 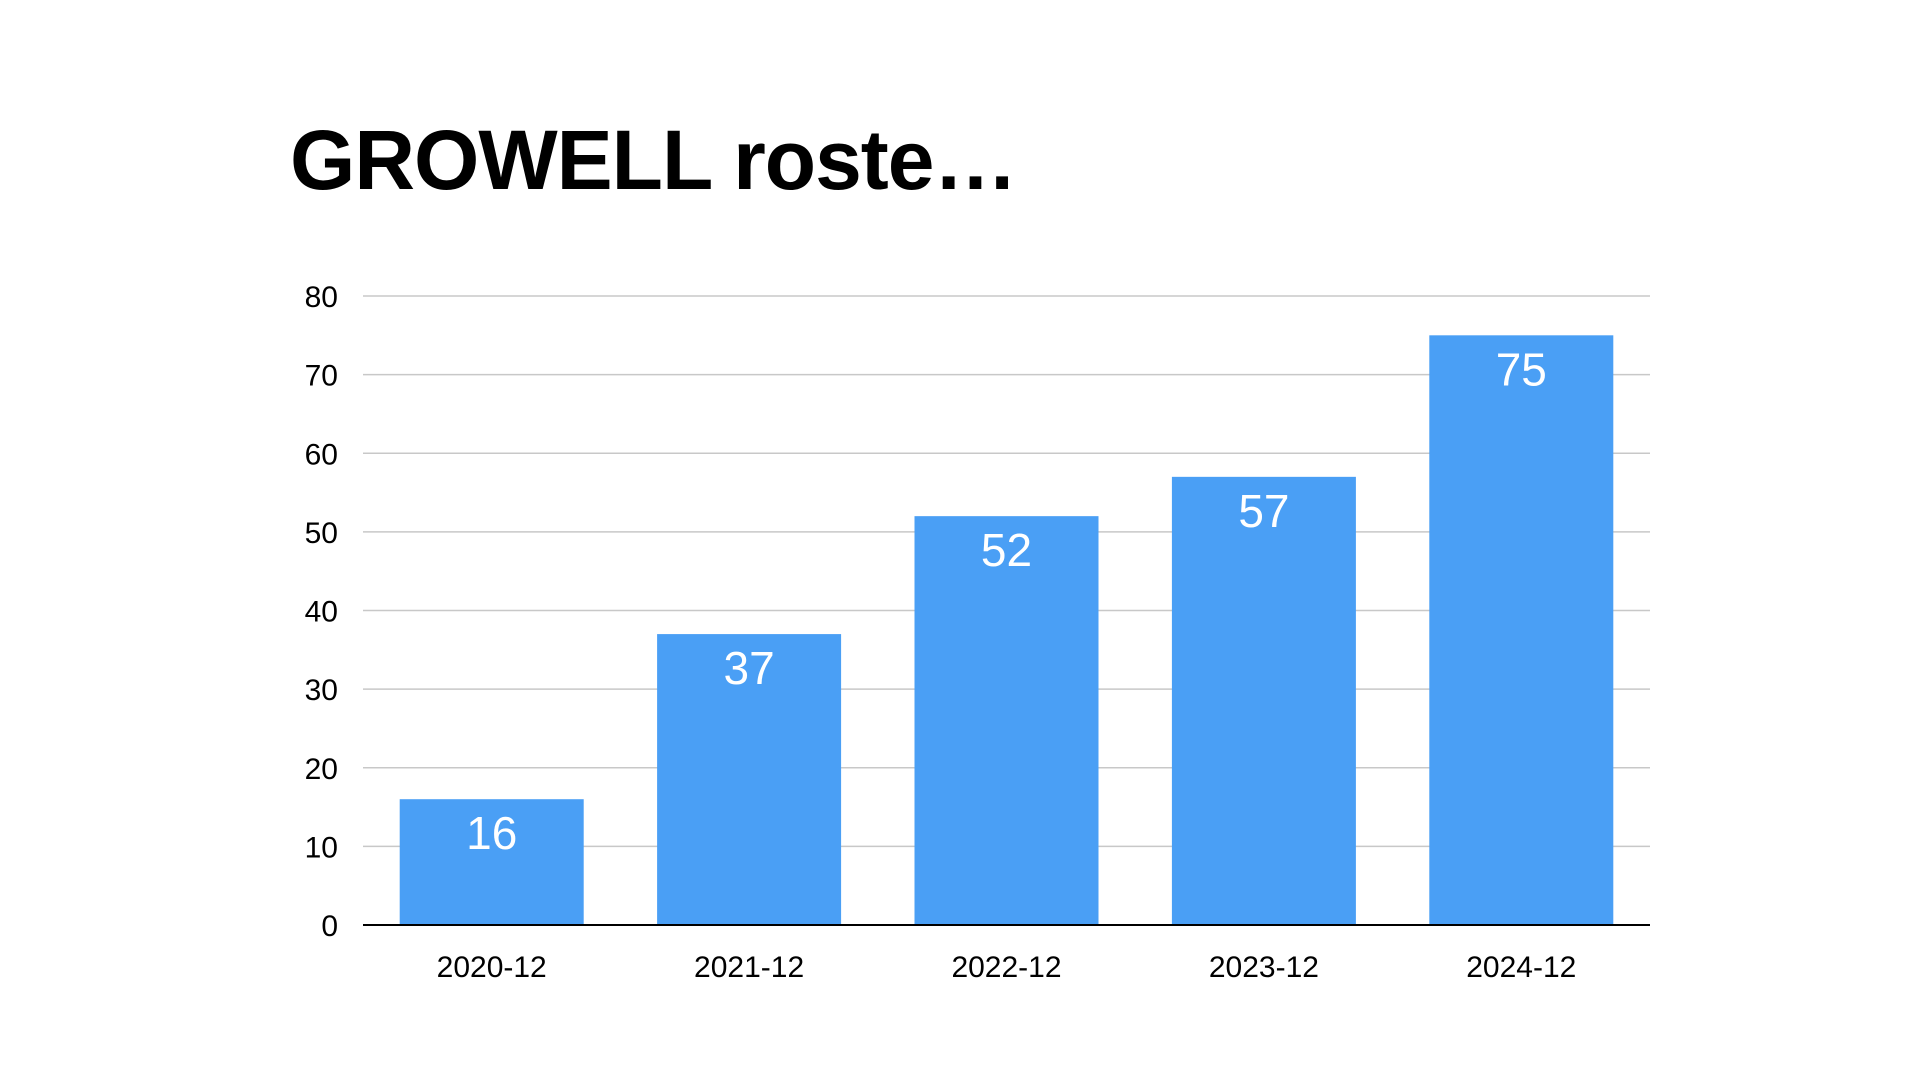 I want to click on data-label: 37, so click(x=749, y=668).